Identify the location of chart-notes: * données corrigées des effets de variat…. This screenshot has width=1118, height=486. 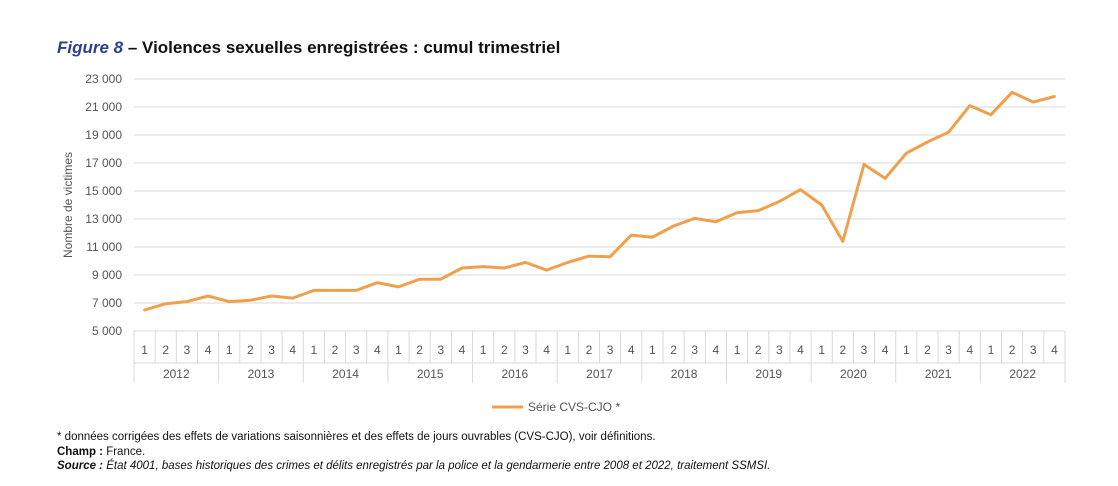
(413, 452).